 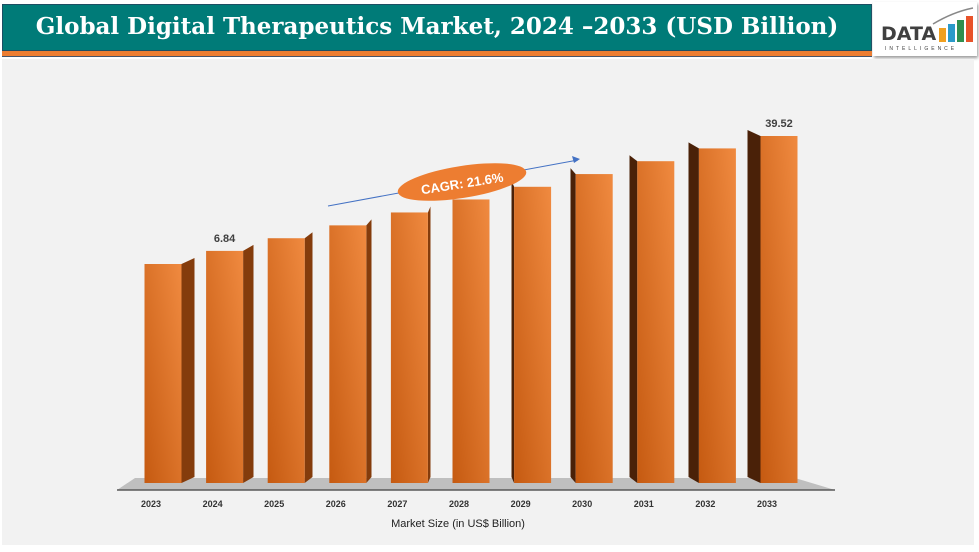 I want to click on data-label: 6.84, so click(x=225, y=239).